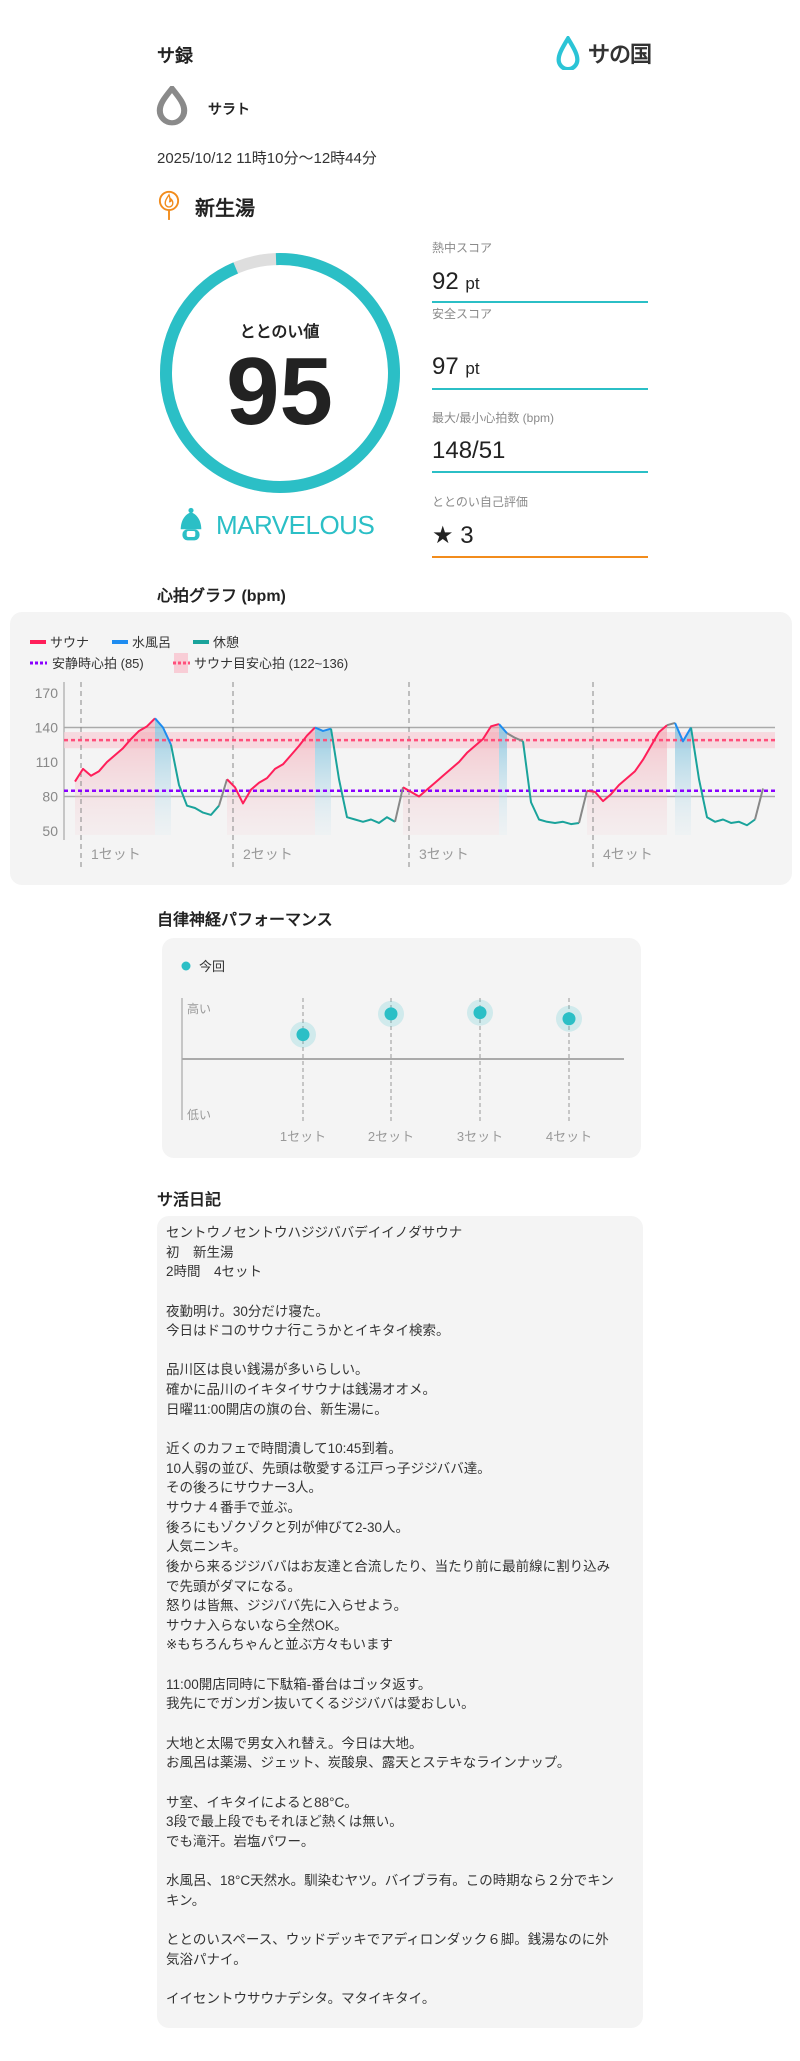  Describe the element at coordinates (472, 368) in the screenshot. I see `safety-score-unit: pt` at that location.